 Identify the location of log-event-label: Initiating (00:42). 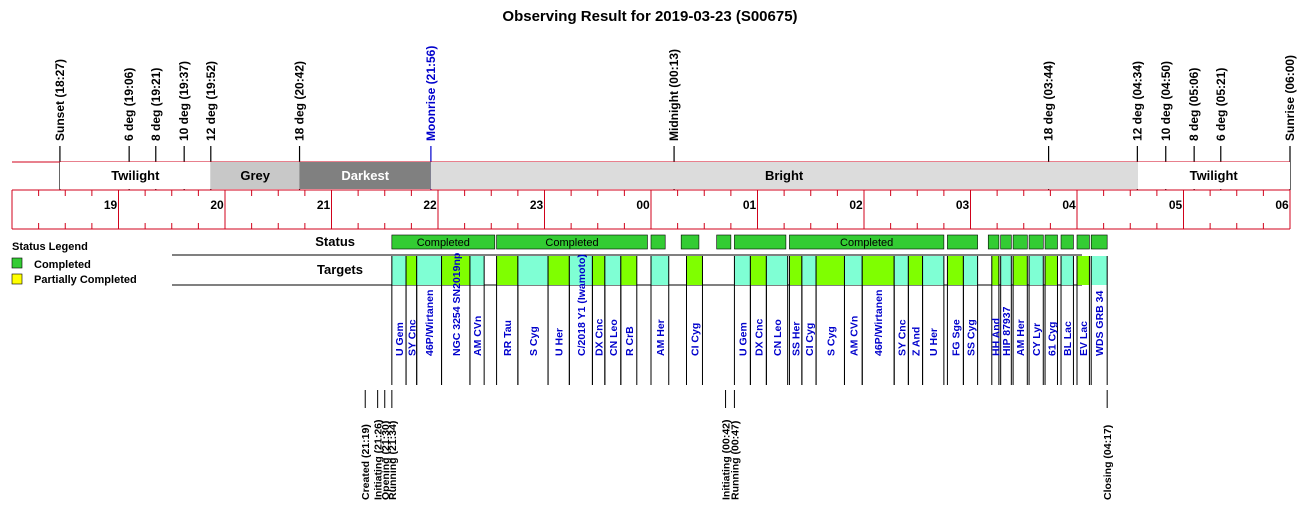
(727, 459).